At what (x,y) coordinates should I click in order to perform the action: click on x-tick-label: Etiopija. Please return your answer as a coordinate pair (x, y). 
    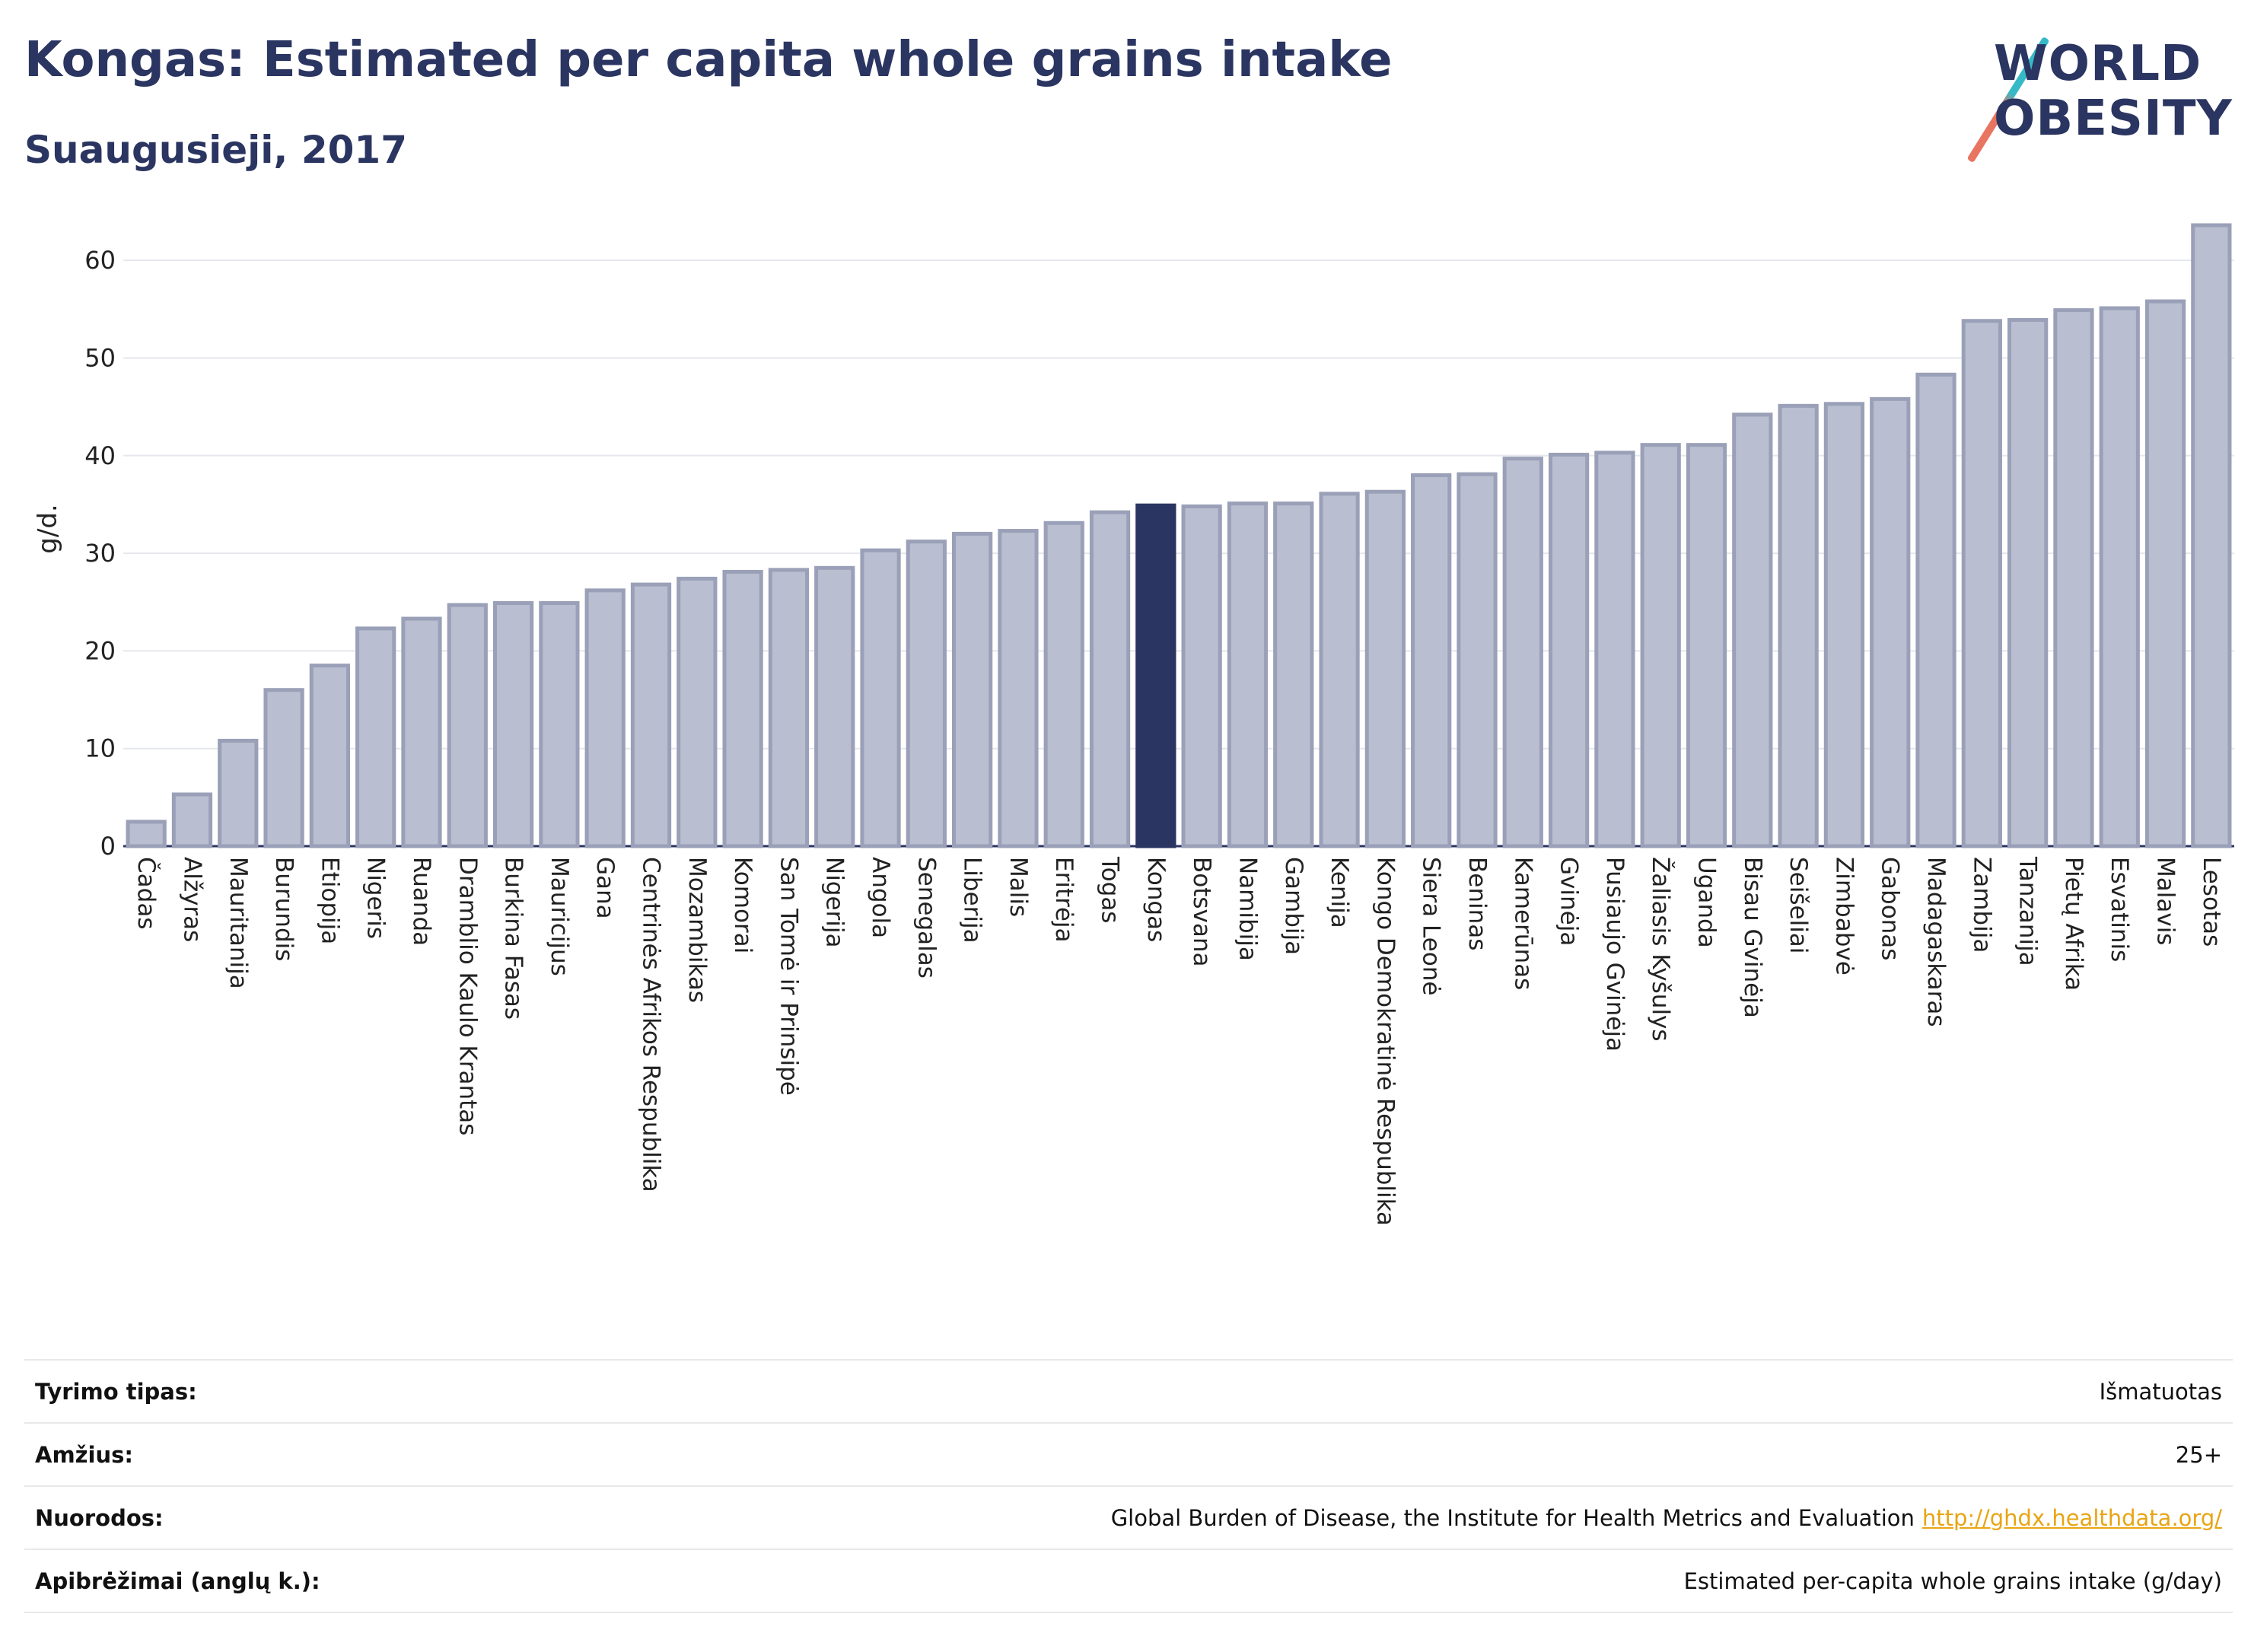
    Looking at the image, I should click on (329, 900).